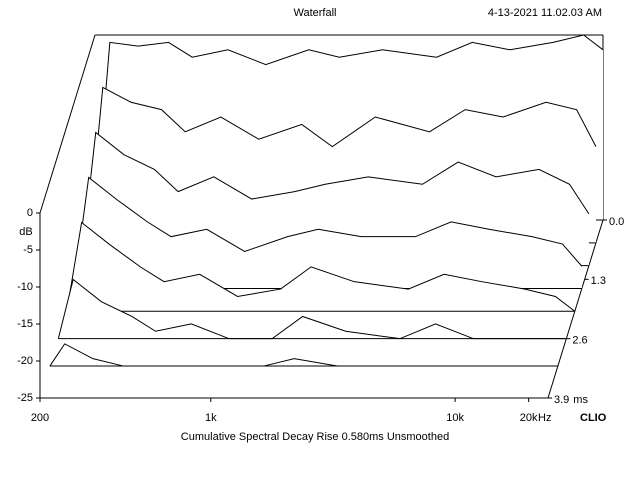 This screenshot has height=480, width=640. What do you see at coordinates (598, 281) in the screenshot?
I see `z-tick-label: 1.3` at bounding box center [598, 281].